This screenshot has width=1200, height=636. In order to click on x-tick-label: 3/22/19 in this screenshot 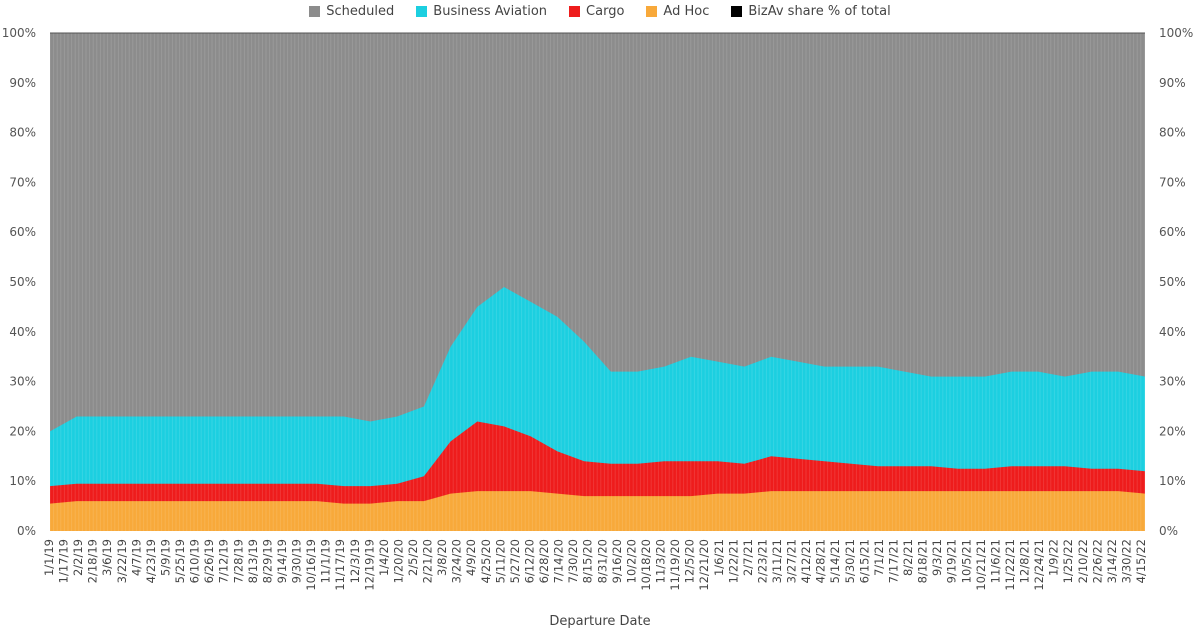, I will do `click(122, 561)`.